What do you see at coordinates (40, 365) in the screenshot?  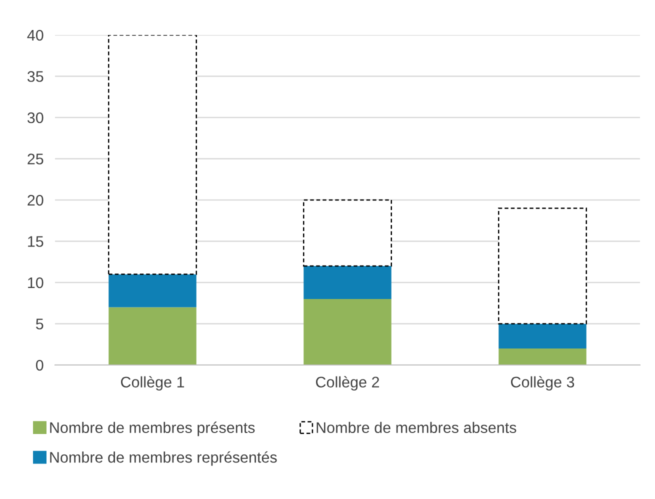 I see `y-tick-label: 0` at bounding box center [40, 365].